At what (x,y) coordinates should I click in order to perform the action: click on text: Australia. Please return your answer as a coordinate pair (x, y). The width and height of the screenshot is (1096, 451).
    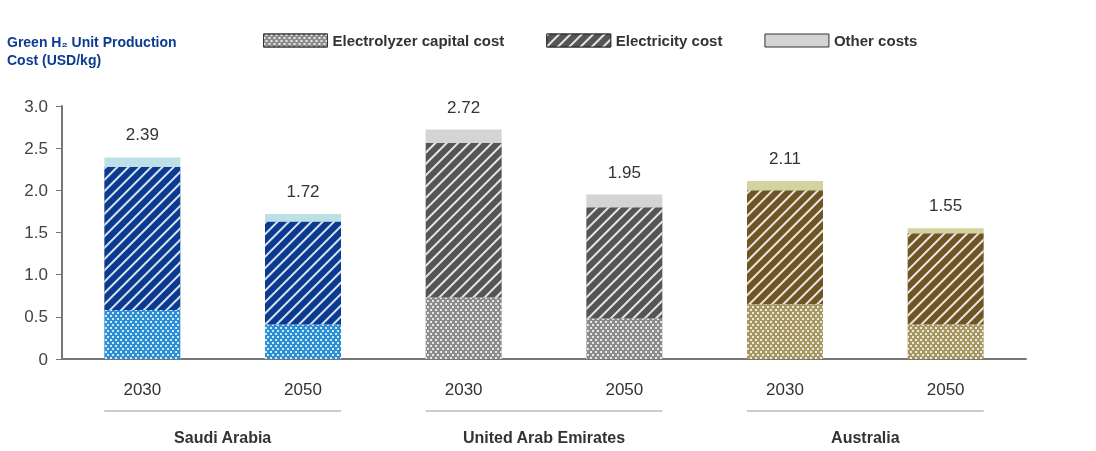
    Looking at the image, I should click on (865, 437).